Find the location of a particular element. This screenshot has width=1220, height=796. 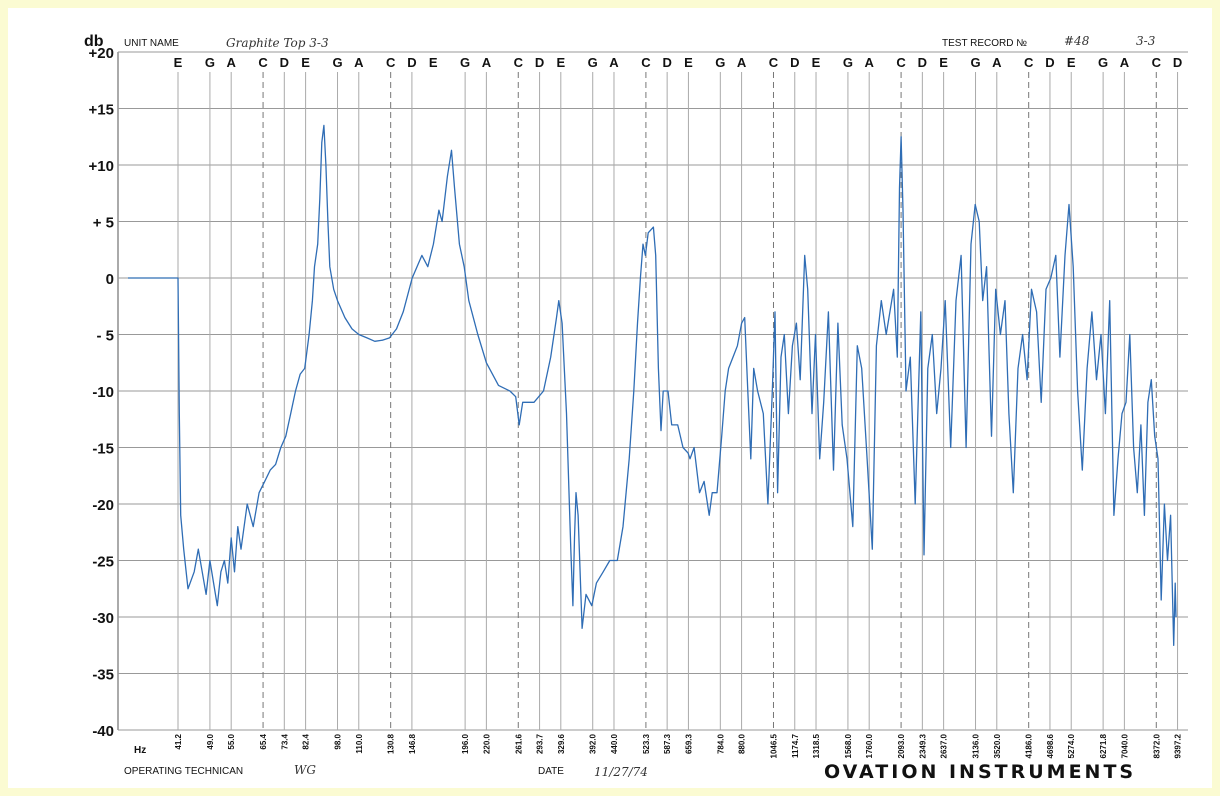

technician-initials: WG is located at coordinates (305, 770).